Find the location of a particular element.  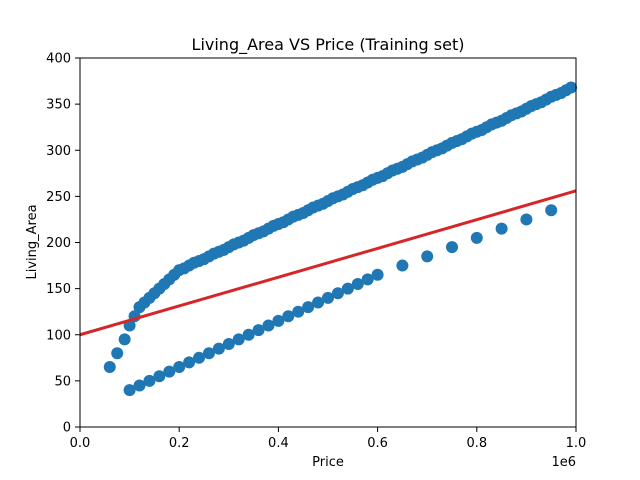

y-axis-ticks: 0 50 100 150 200 250 300 350 400 is located at coordinates (63, 244).